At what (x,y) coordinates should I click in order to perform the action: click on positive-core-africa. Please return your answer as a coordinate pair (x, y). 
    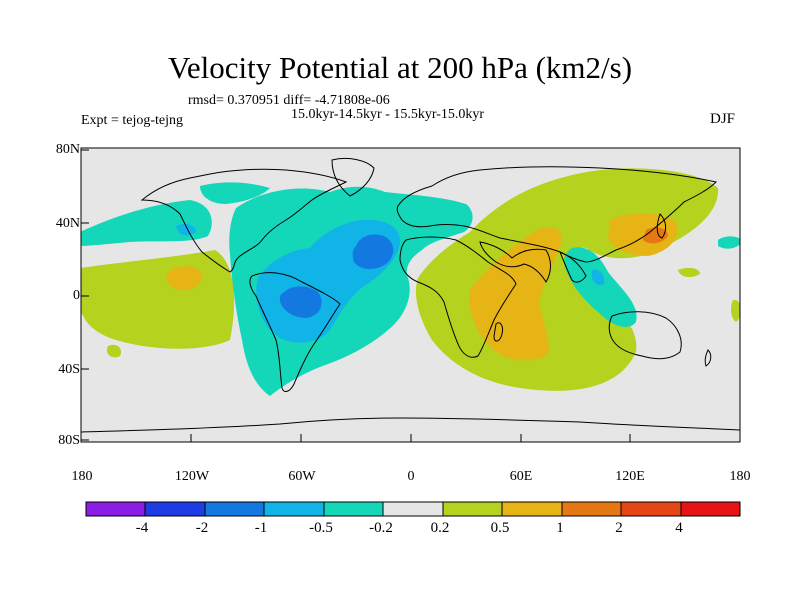
    Looking at the image, I should click on (515, 294).